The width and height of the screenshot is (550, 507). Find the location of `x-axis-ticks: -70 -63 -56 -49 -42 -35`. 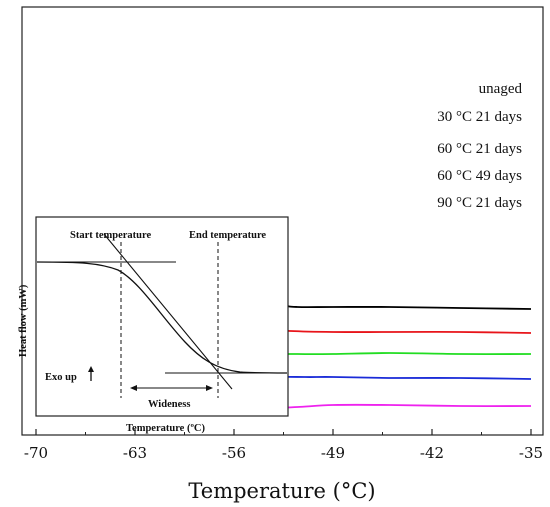

x-axis-ticks: -70 -63 -56 -49 -42 -35 is located at coordinates (283, 445).